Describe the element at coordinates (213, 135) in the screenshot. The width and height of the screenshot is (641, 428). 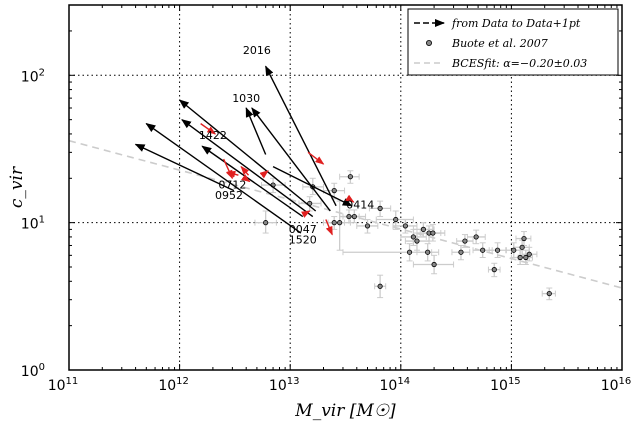
I see `group-label: 1422` at that location.